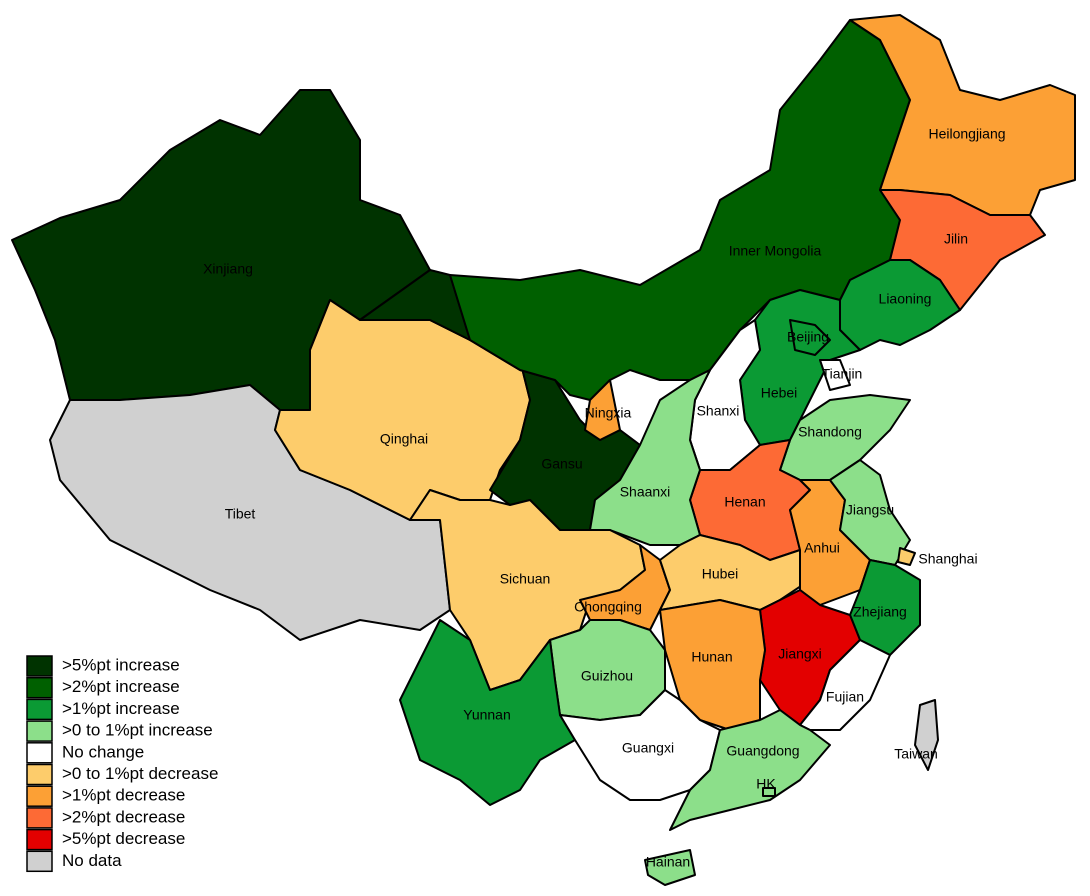 Image resolution: width=1090 pixels, height=896 pixels. Describe the element at coordinates (404, 439) in the screenshot. I see `region-label: Qinghai` at that location.